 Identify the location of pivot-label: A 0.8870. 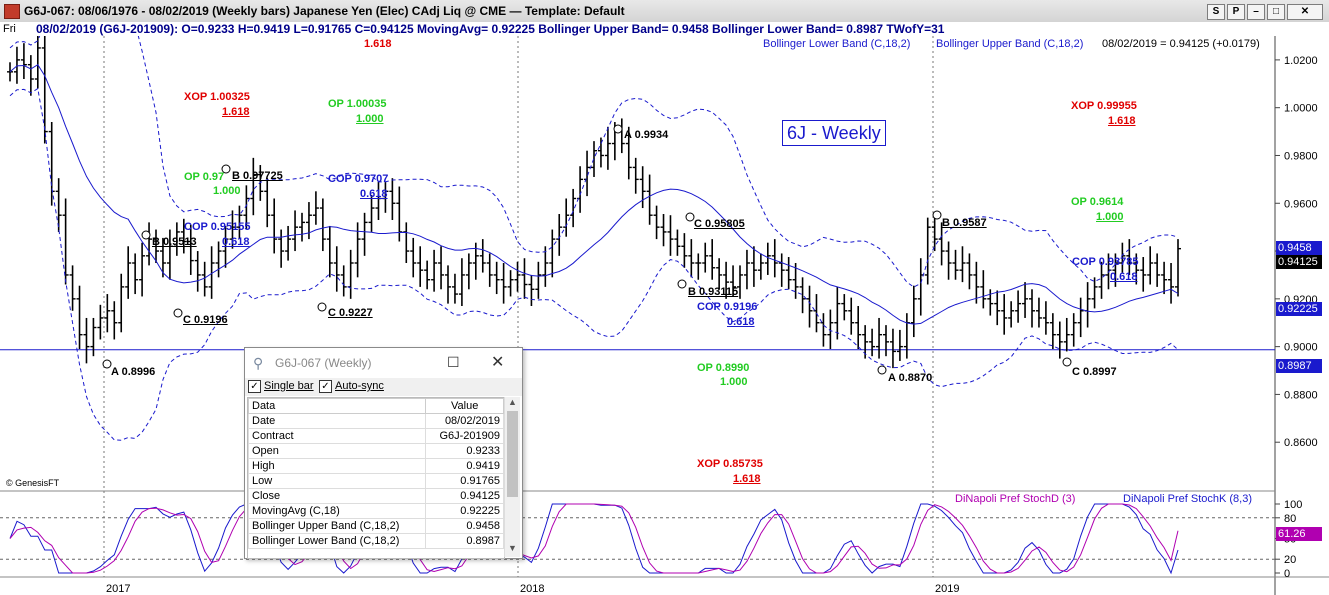
(910, 378).